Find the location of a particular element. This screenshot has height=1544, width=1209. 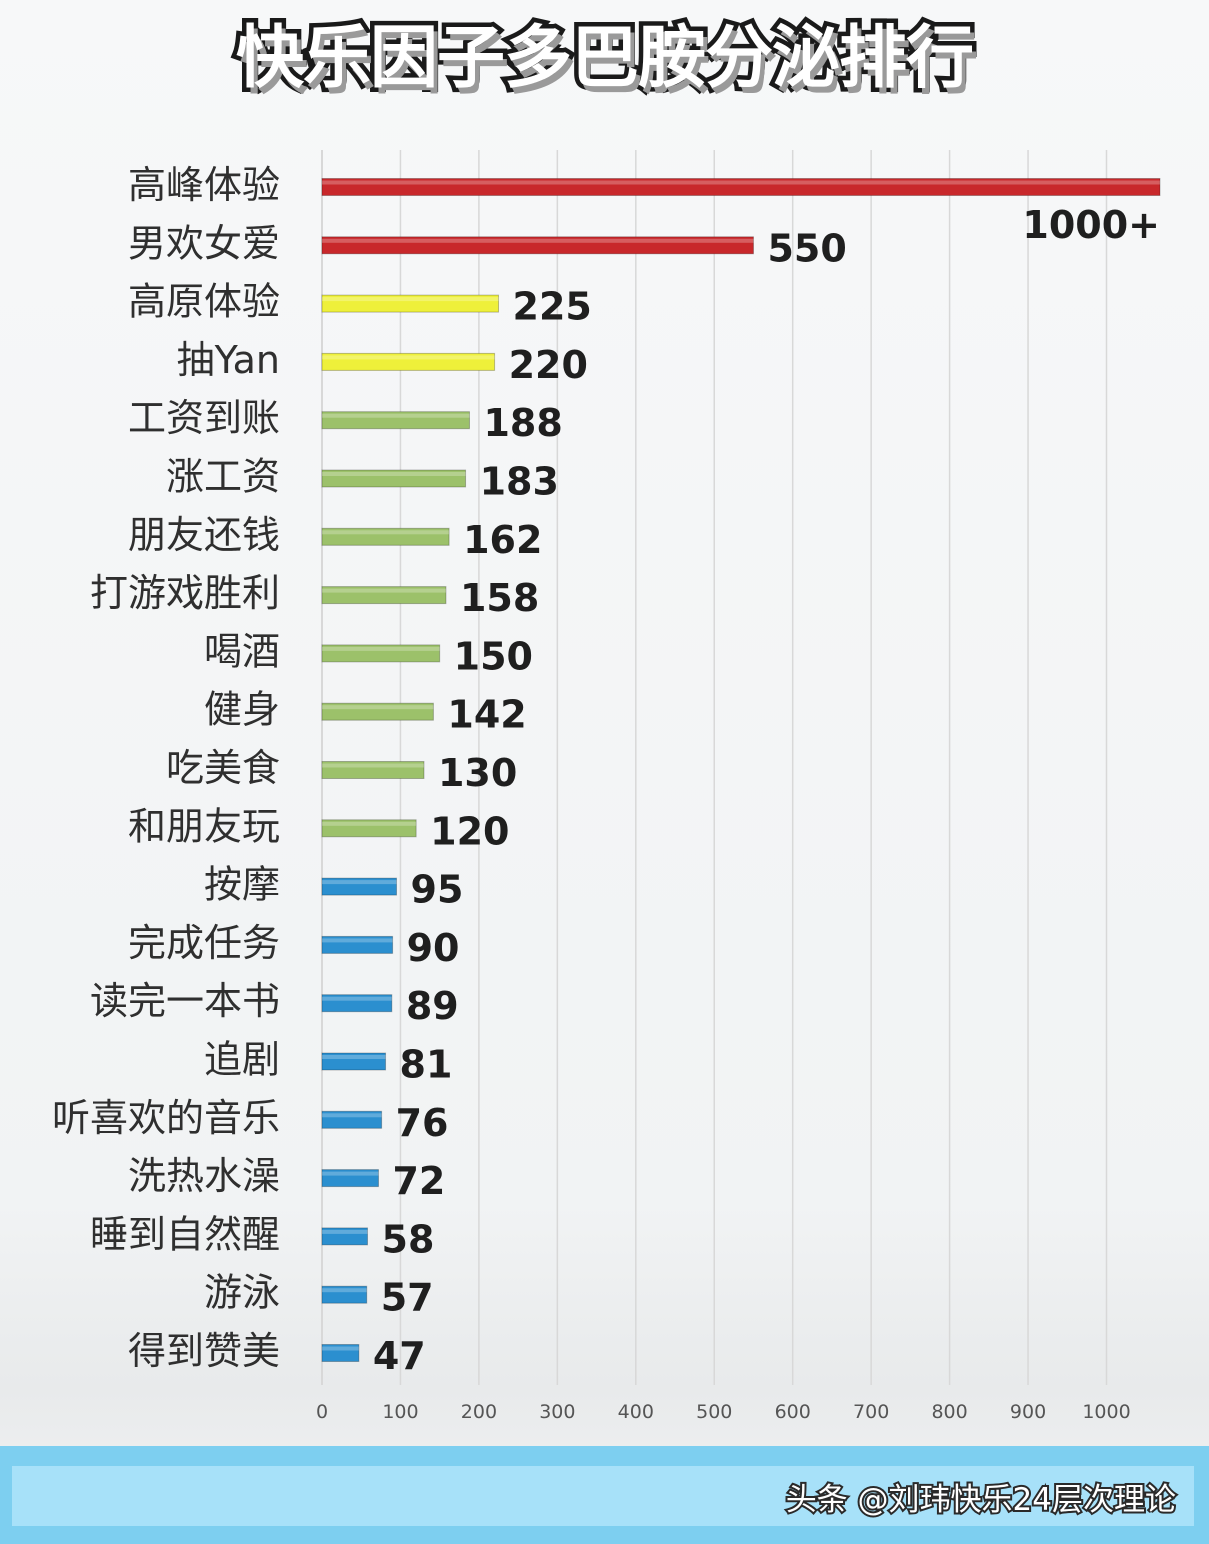

value-label: 158 is located at coordinates (499, 598).